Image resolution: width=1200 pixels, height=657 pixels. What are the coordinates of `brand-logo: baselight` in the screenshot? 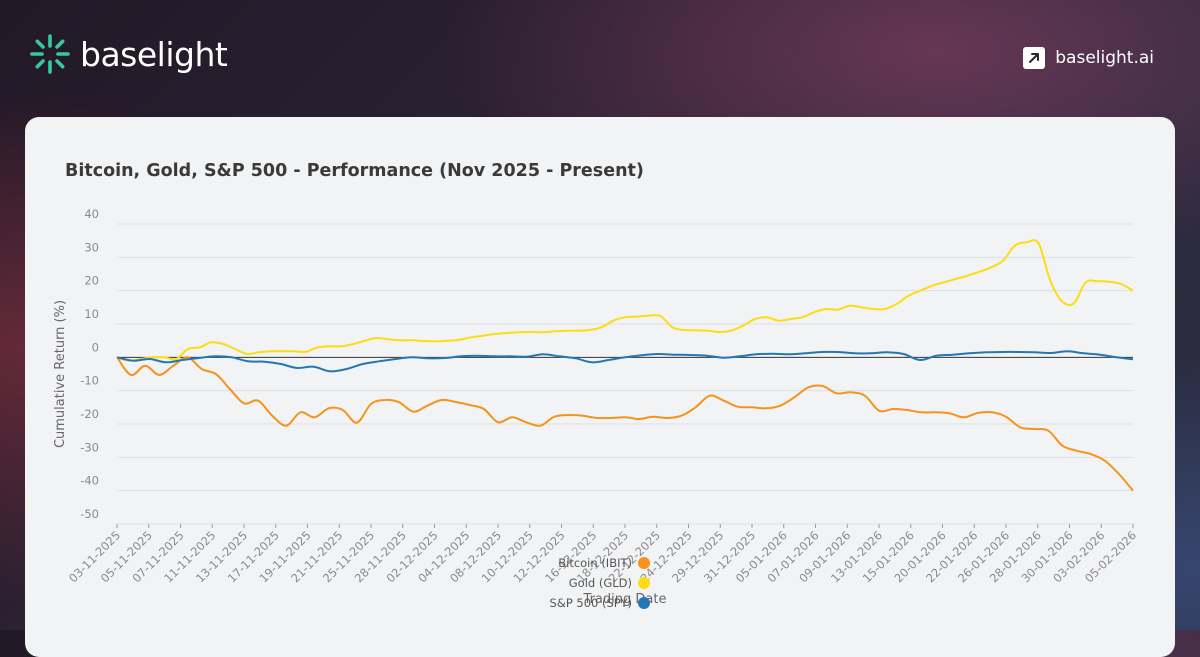 It's located at (129, 54).